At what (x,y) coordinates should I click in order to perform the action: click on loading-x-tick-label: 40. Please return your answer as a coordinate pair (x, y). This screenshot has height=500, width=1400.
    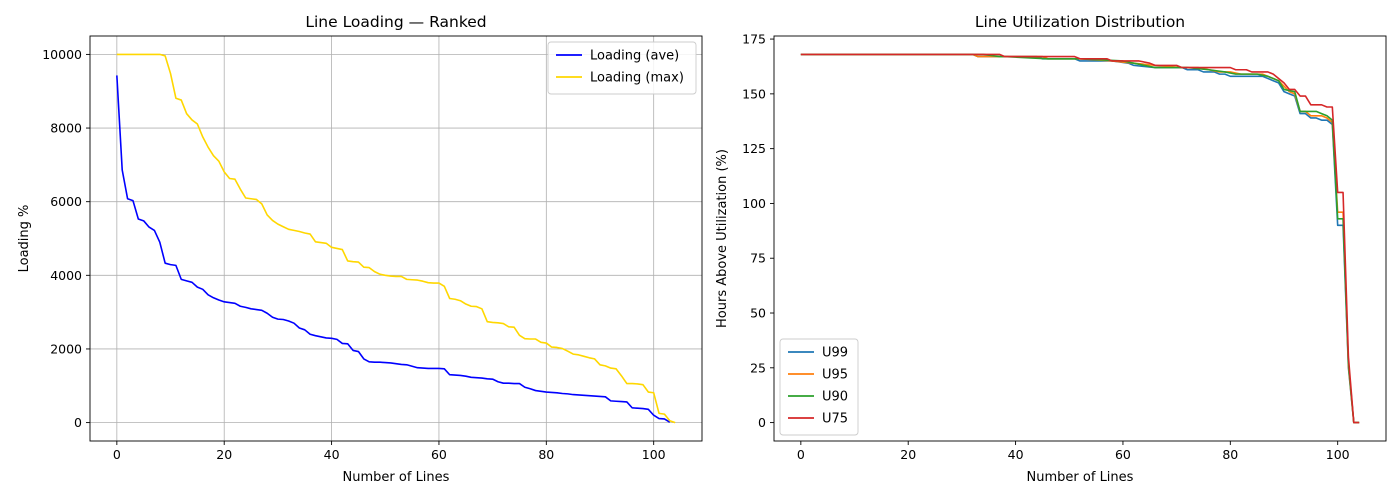
    Looking at the image, I should click on (332, 454).